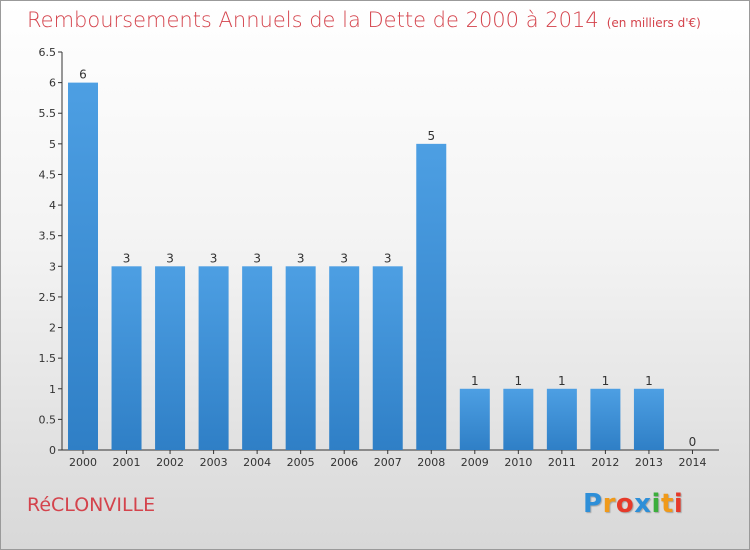 This screenshot has height=550, width=750. What do you see at coordinates (48, 236) in the screenshot?
I see `y-tick-label: 3.5` at bounding box center [48, 236].